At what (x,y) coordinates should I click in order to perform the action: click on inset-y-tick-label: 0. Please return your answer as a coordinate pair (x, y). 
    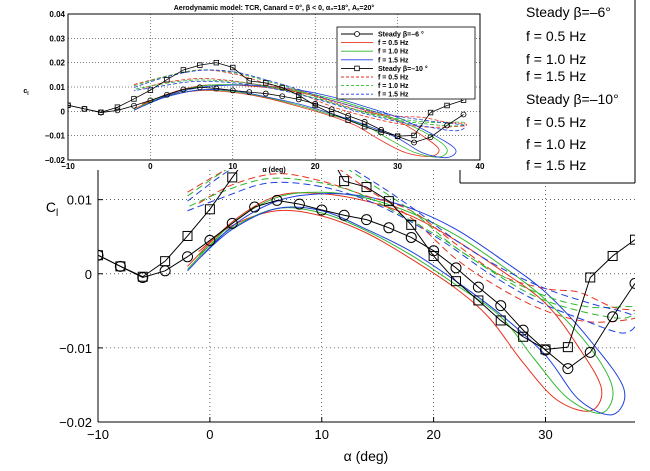
    Looking at the image, I should click on (63, 111).